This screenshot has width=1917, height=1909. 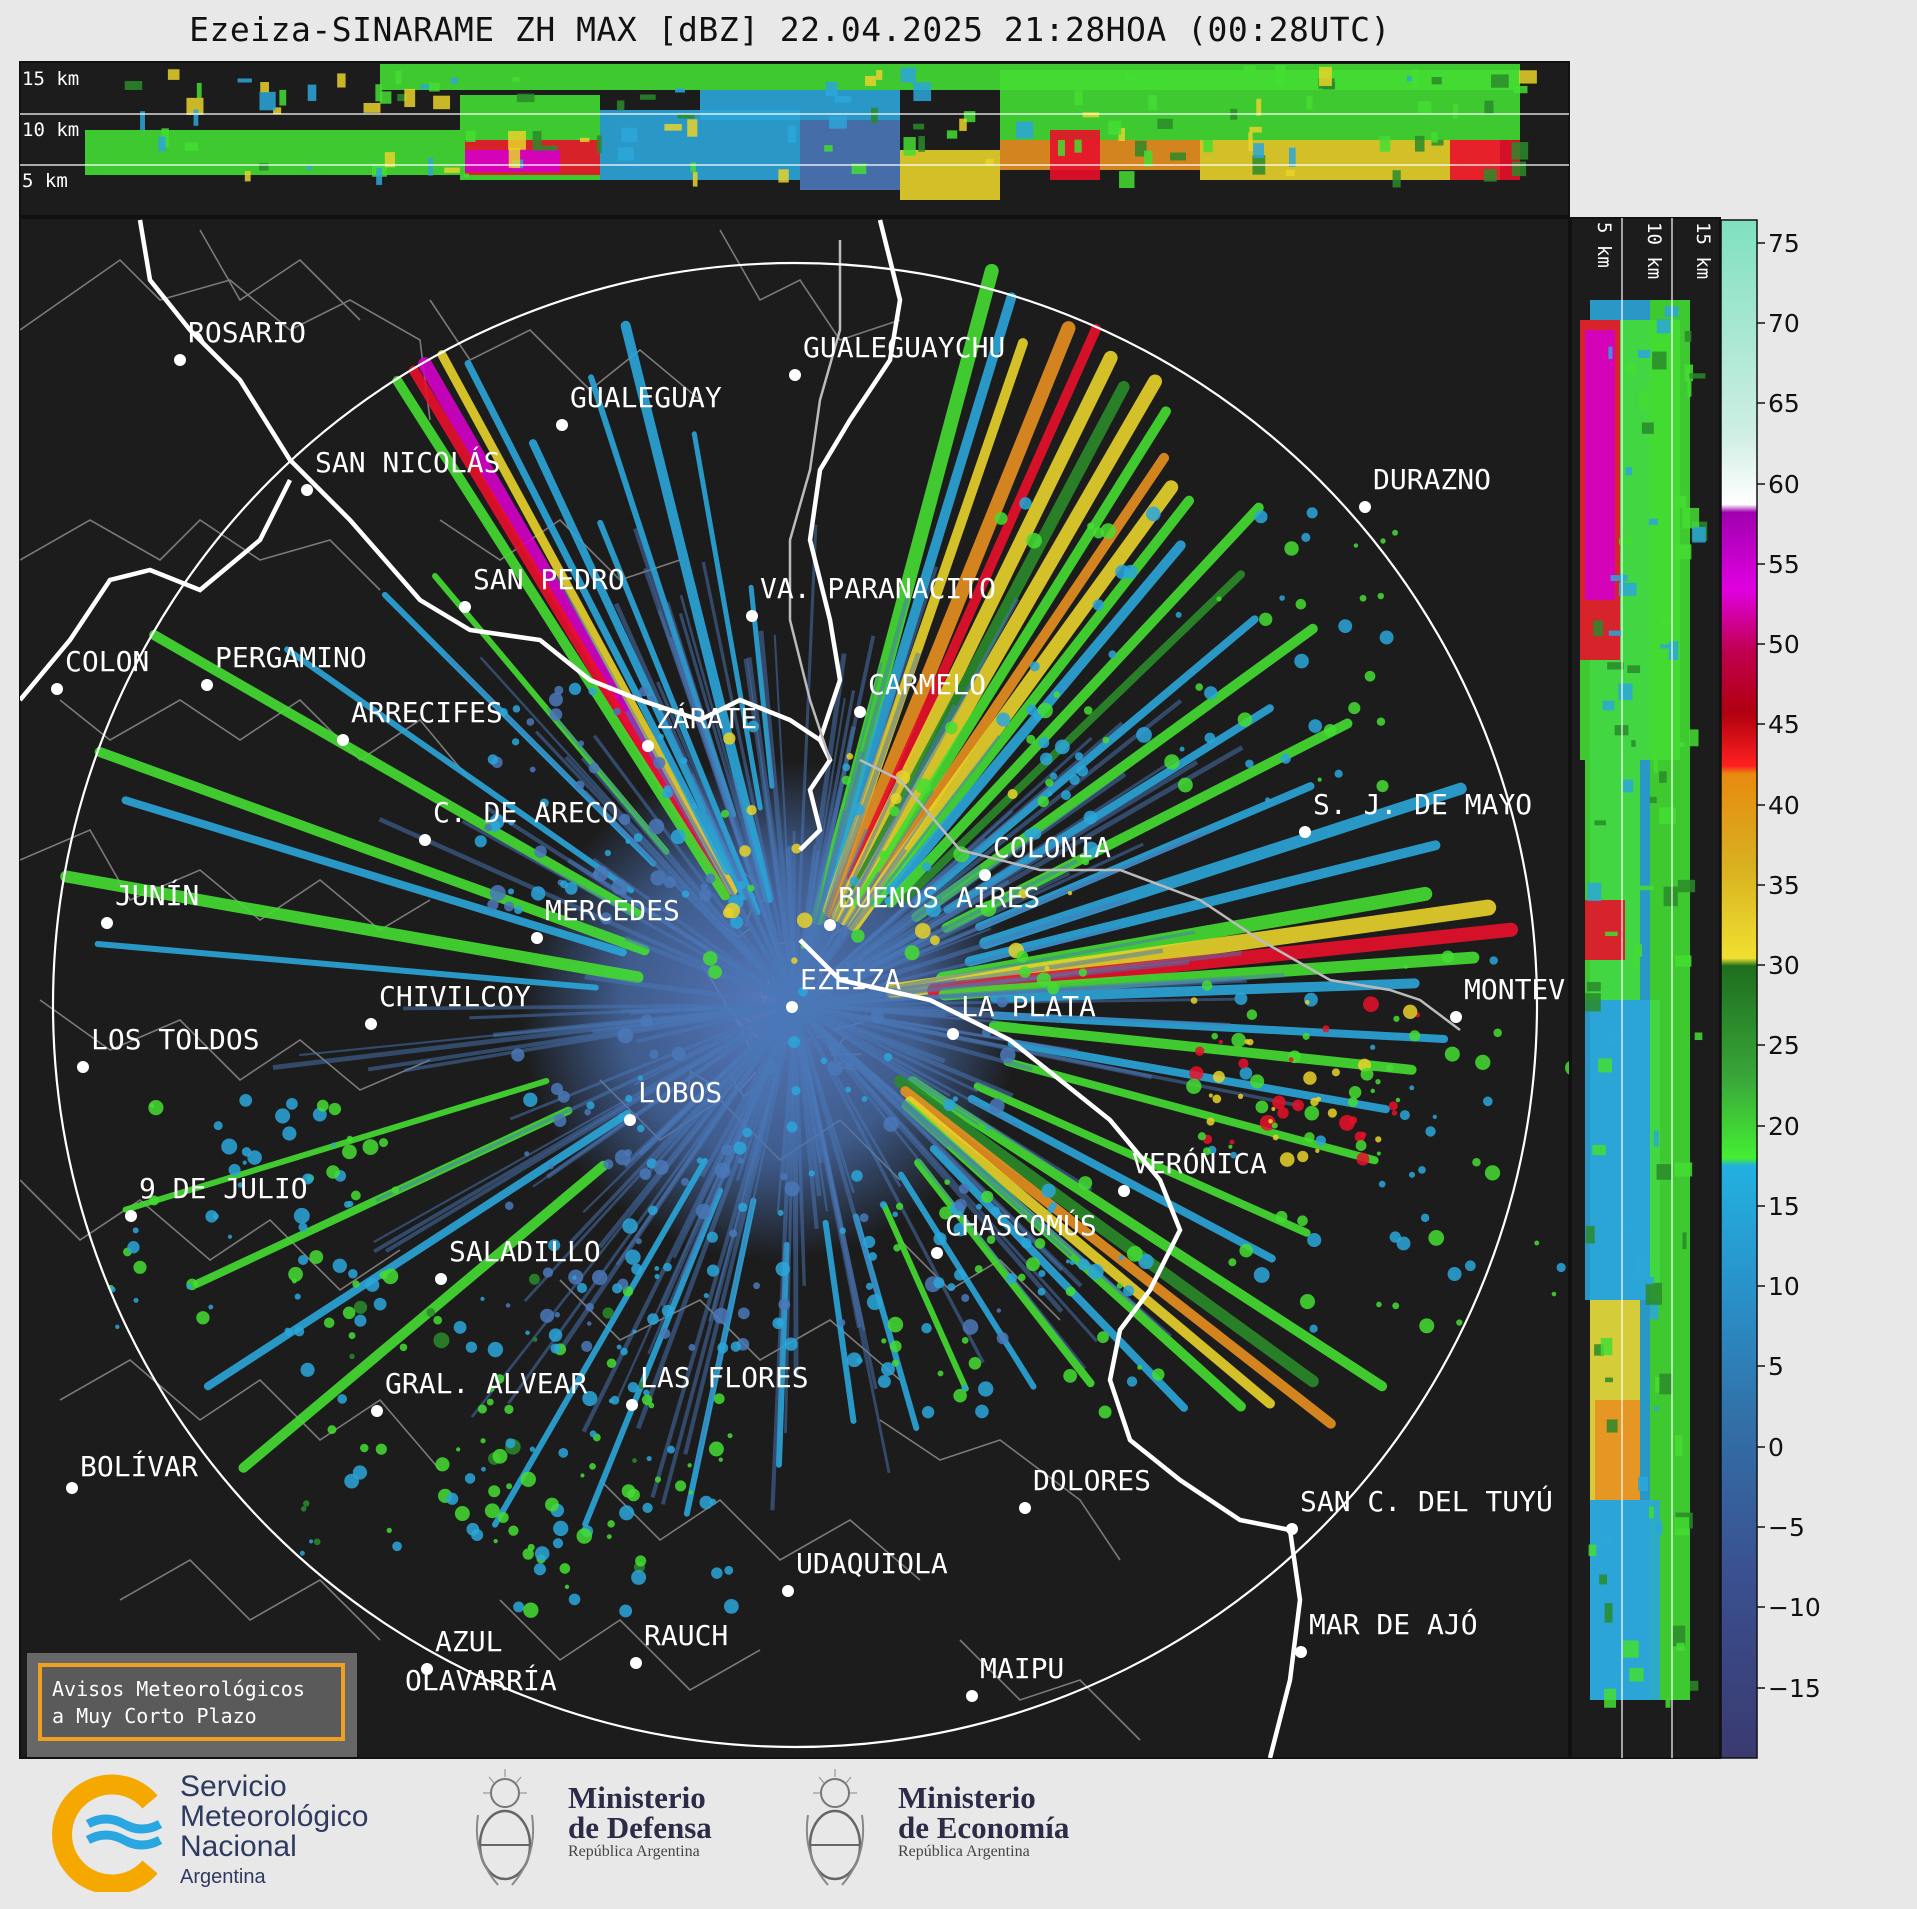 I want to click on colorbar-tick-label: 70, so click(x=1784, y=323).